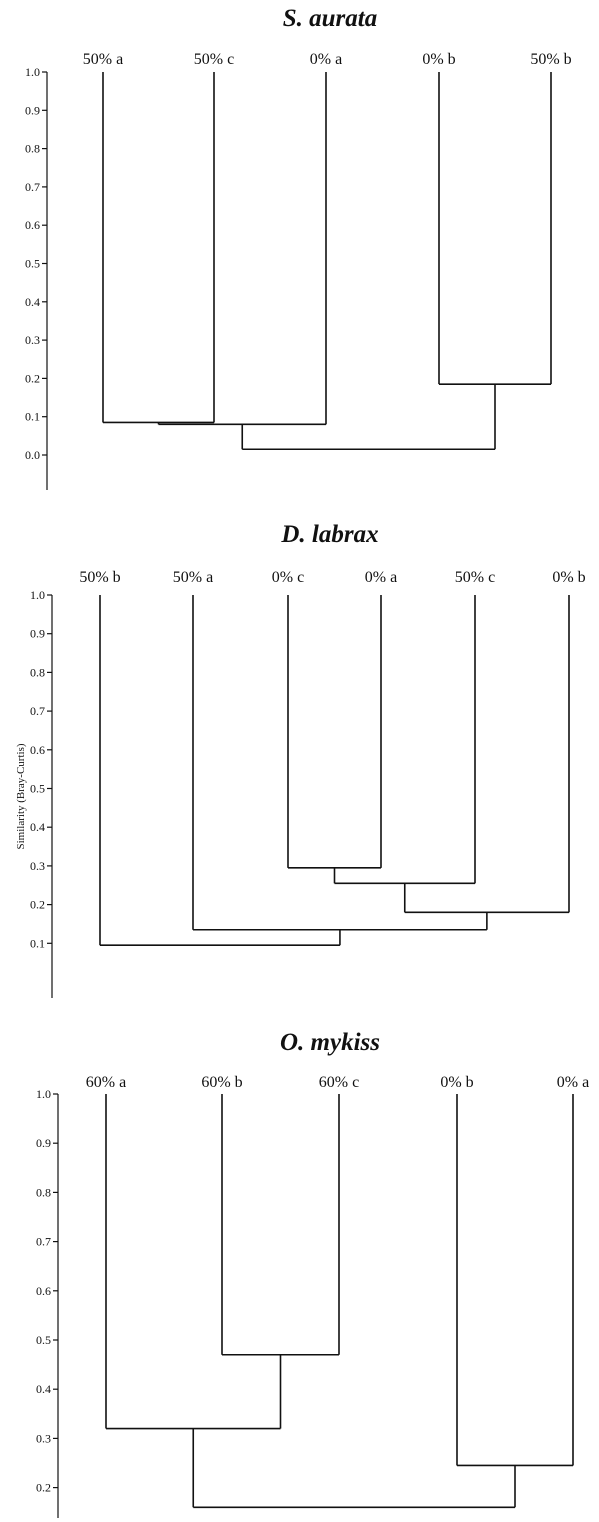 The height and width of the screenshot is (1522, 599). I want to click on leaf-label: 60% b, so click(221, 1082).